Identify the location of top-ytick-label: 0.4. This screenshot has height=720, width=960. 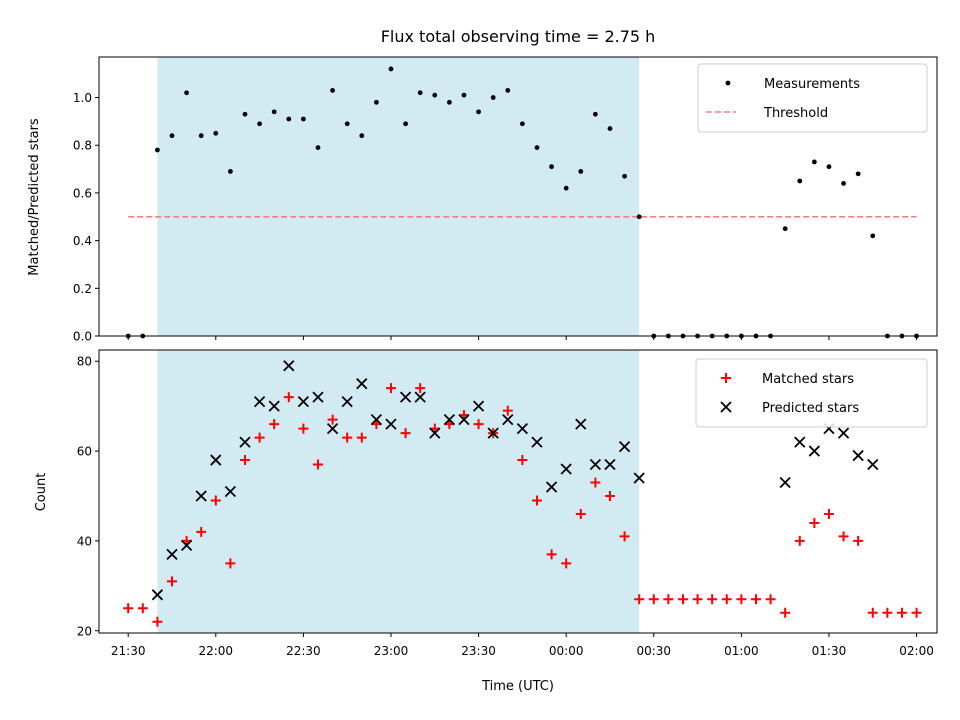
(82, 241).